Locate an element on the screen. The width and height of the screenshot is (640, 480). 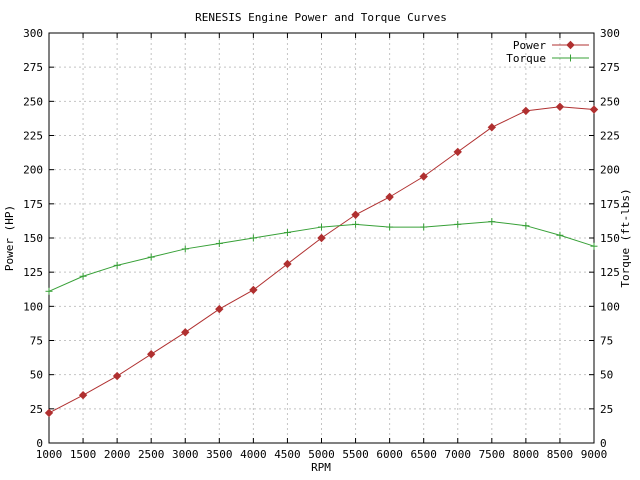
y-right-tick-label: 275 is located at coordinates (610, 67).